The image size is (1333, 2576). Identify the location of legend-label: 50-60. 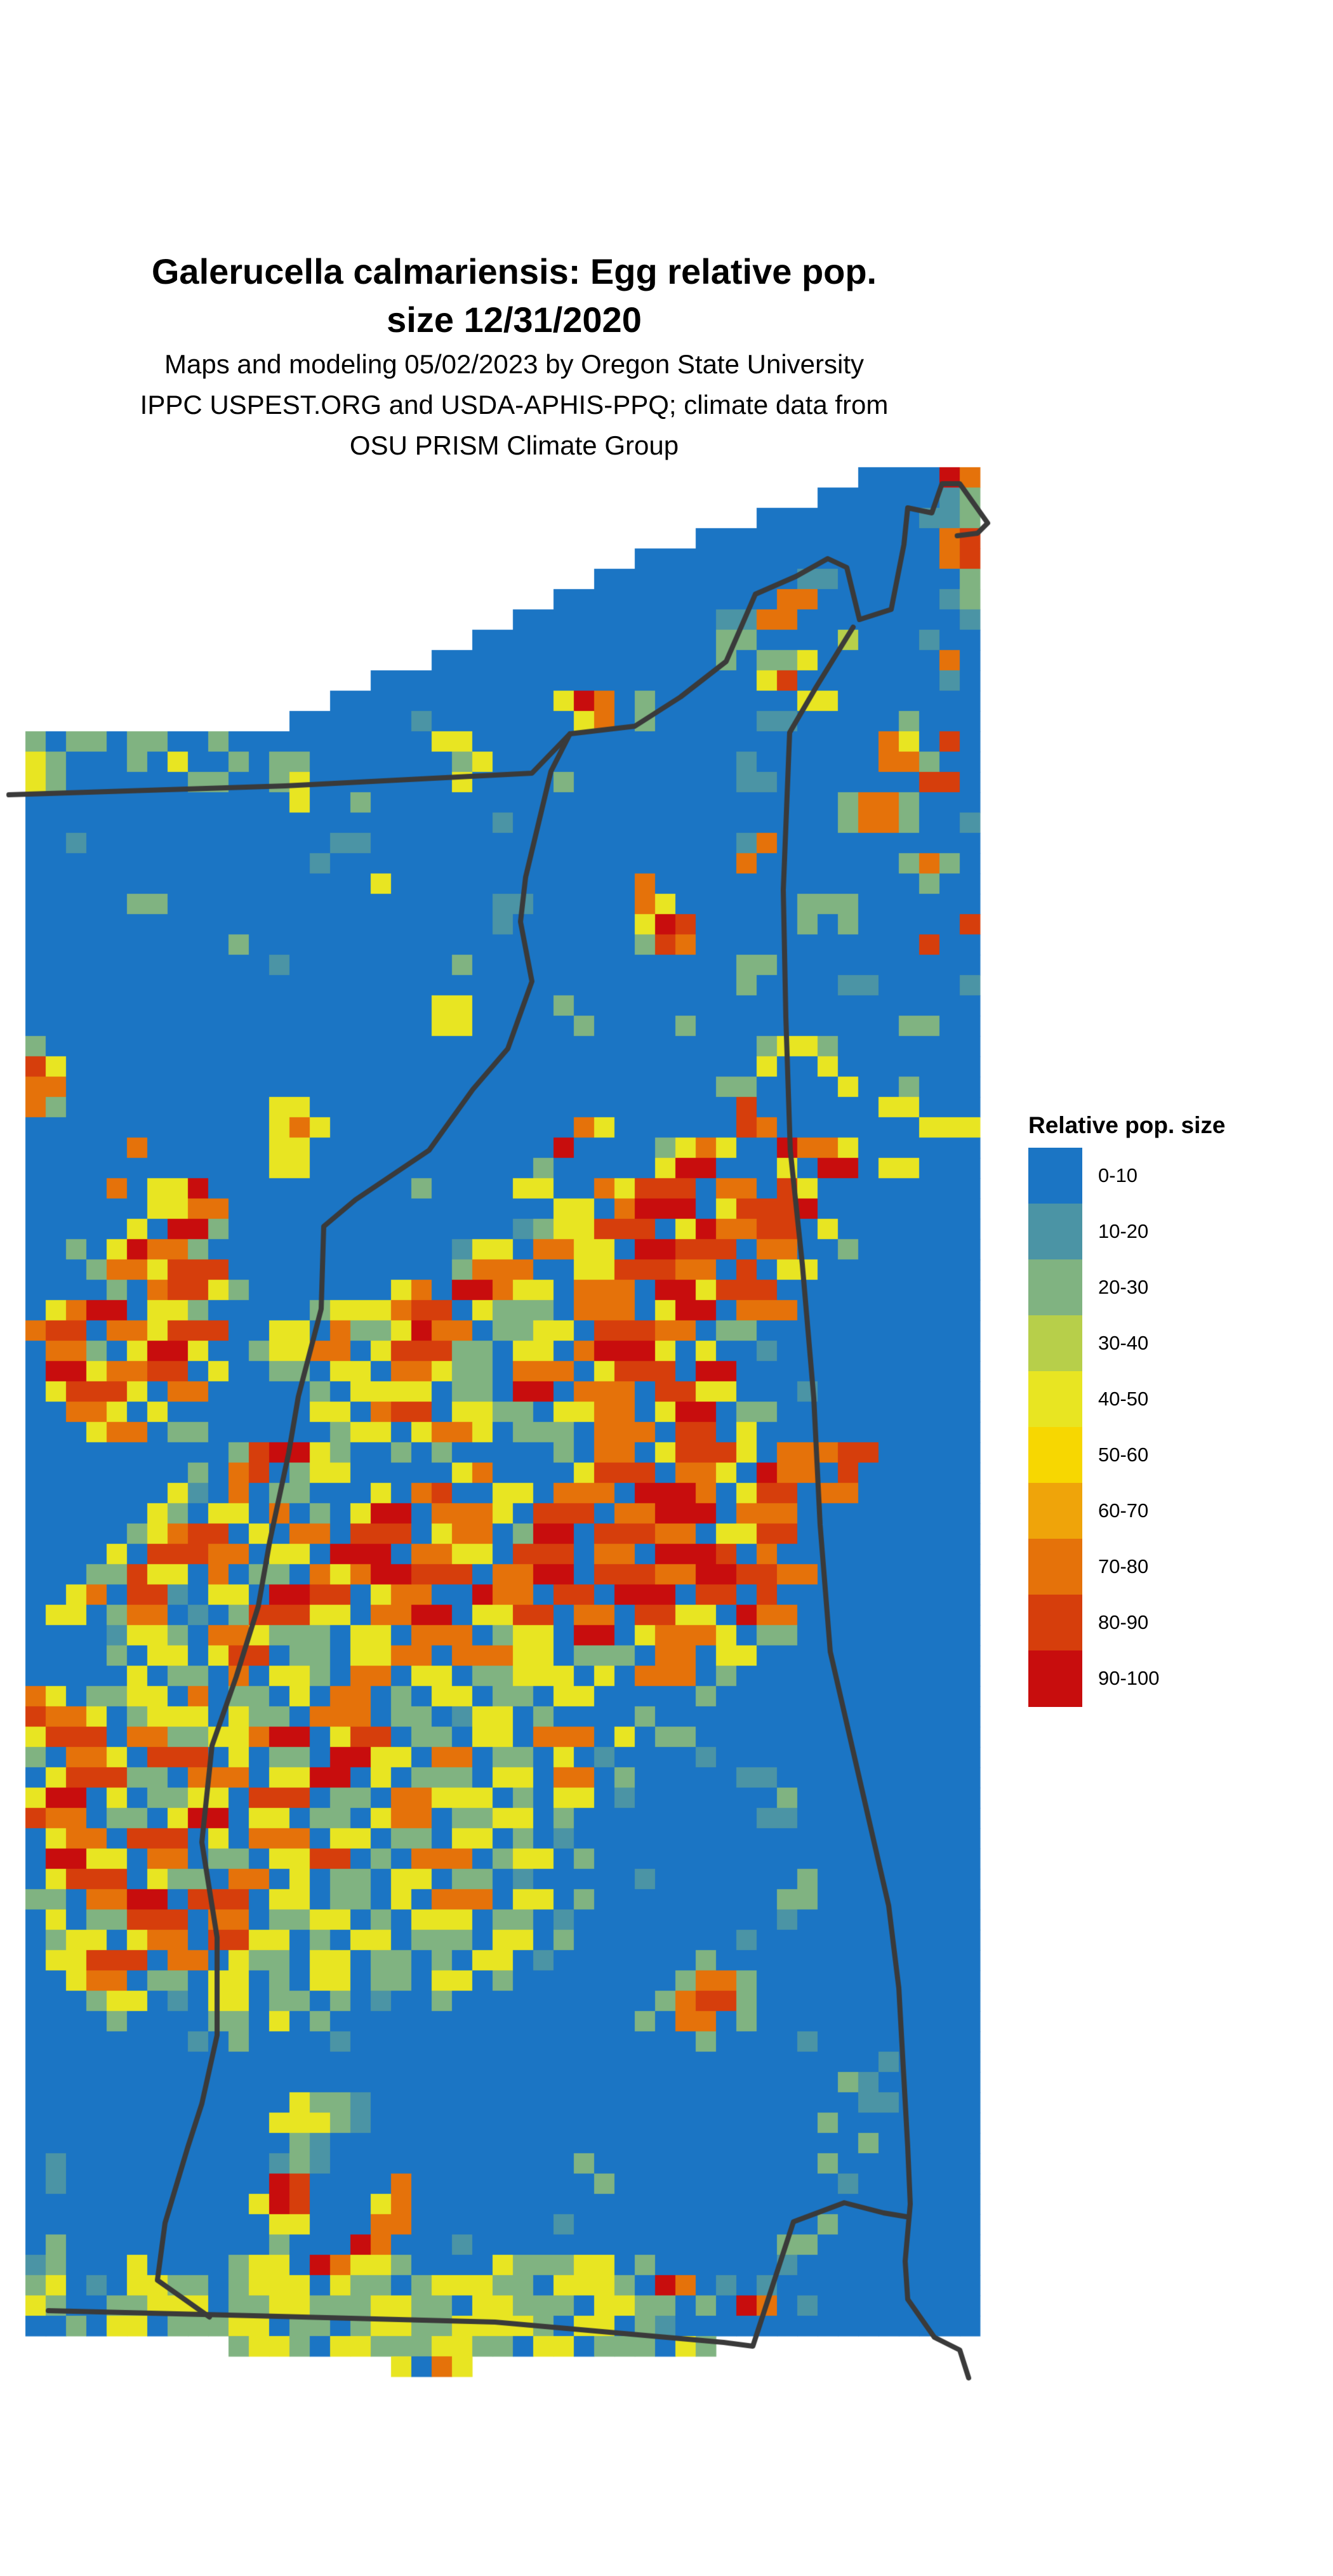
(1123, 1455).